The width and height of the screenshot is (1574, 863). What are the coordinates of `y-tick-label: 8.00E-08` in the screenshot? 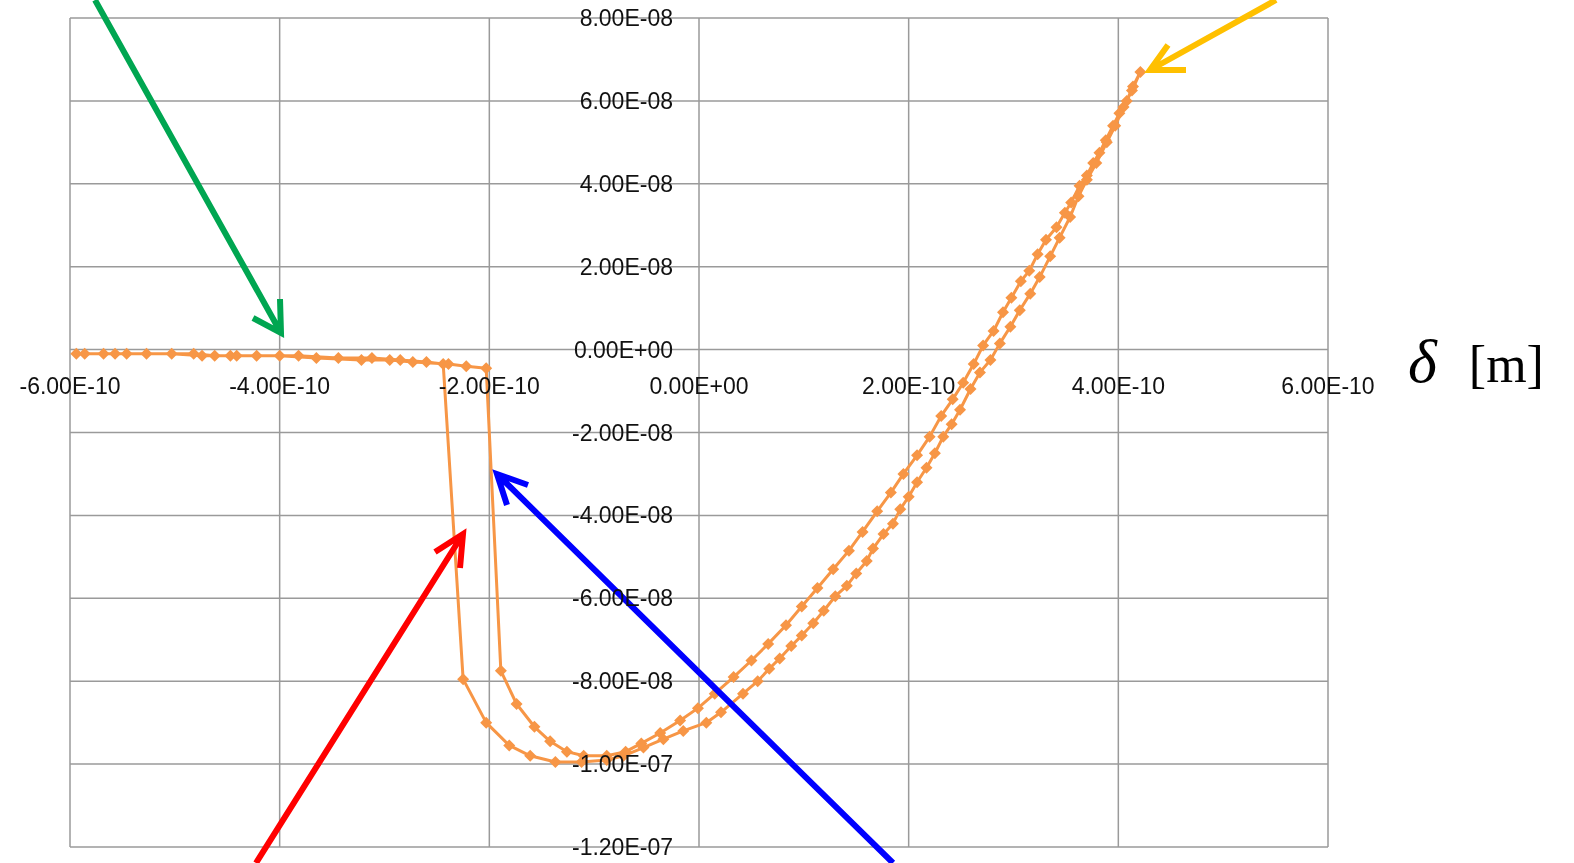 It's located at (626, 18).